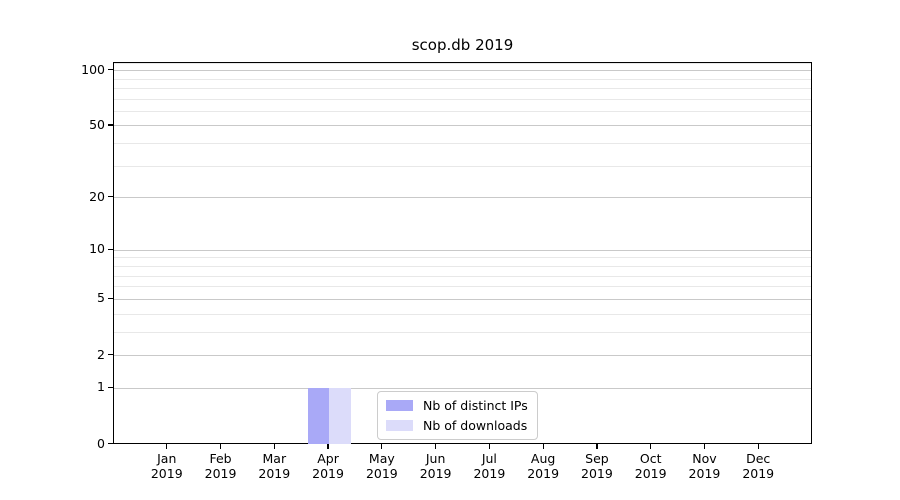 This screenshot has width=900, height=500. I want to click on x-tick-month: Feb, so click(220, 458).